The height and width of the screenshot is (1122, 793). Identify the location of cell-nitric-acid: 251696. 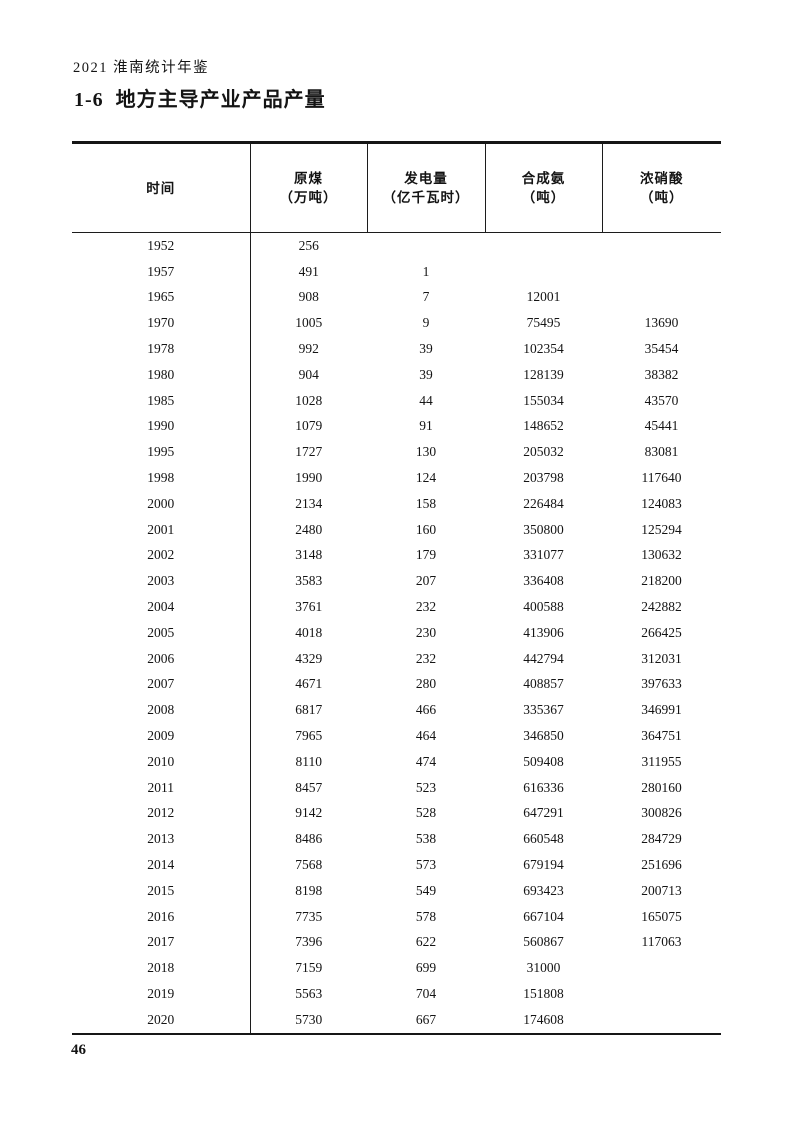
(661, 865).